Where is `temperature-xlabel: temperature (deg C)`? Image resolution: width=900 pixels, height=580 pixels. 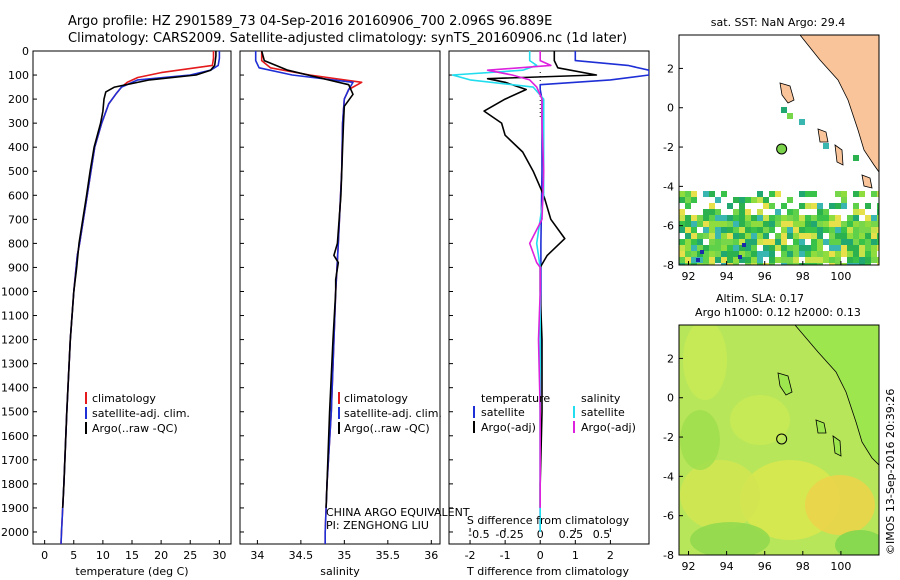
temperature-xlabel: temperature (deg C) is located at coordinates (131, 571).